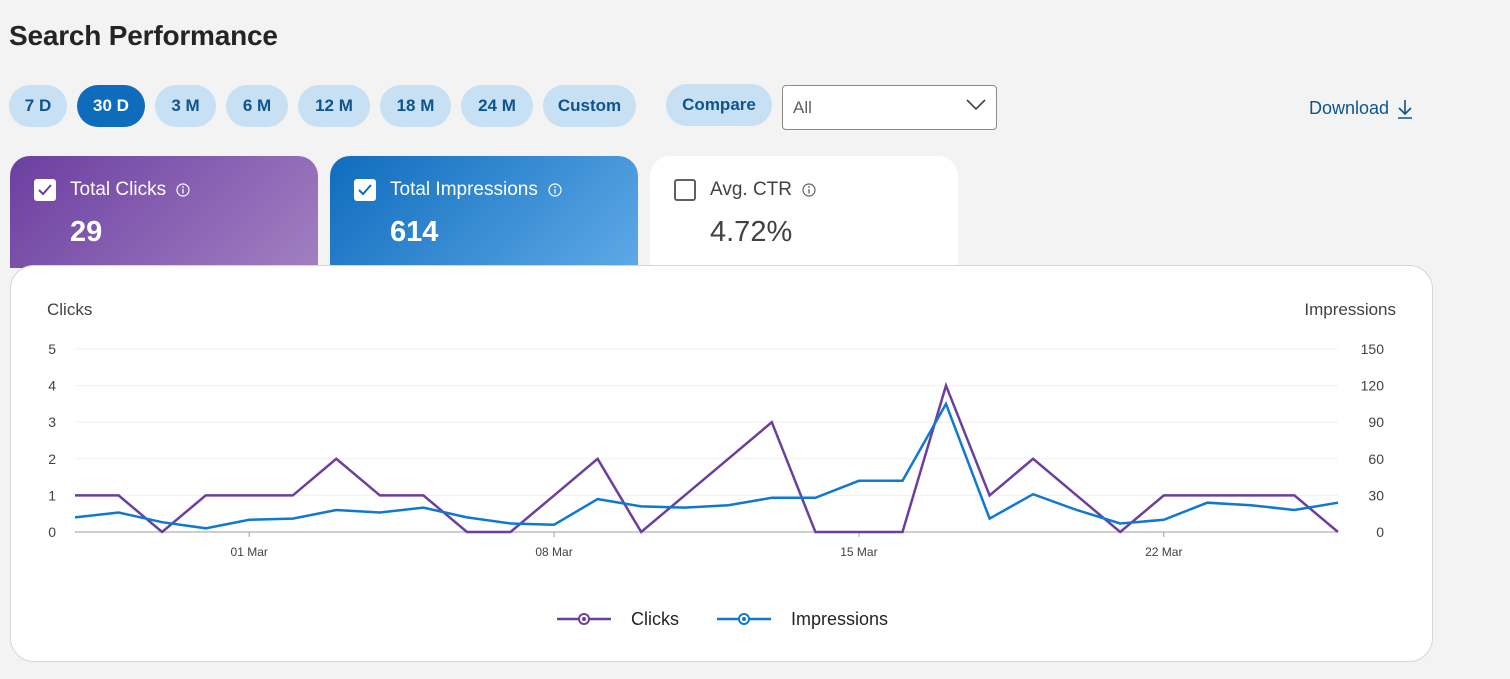 Image resolution: width=1510 pixels, height=679 pixels. Describe the element at coordinates (553, 552) in the screenshot. I see `x-tick-label: 08 Mar` at that location.